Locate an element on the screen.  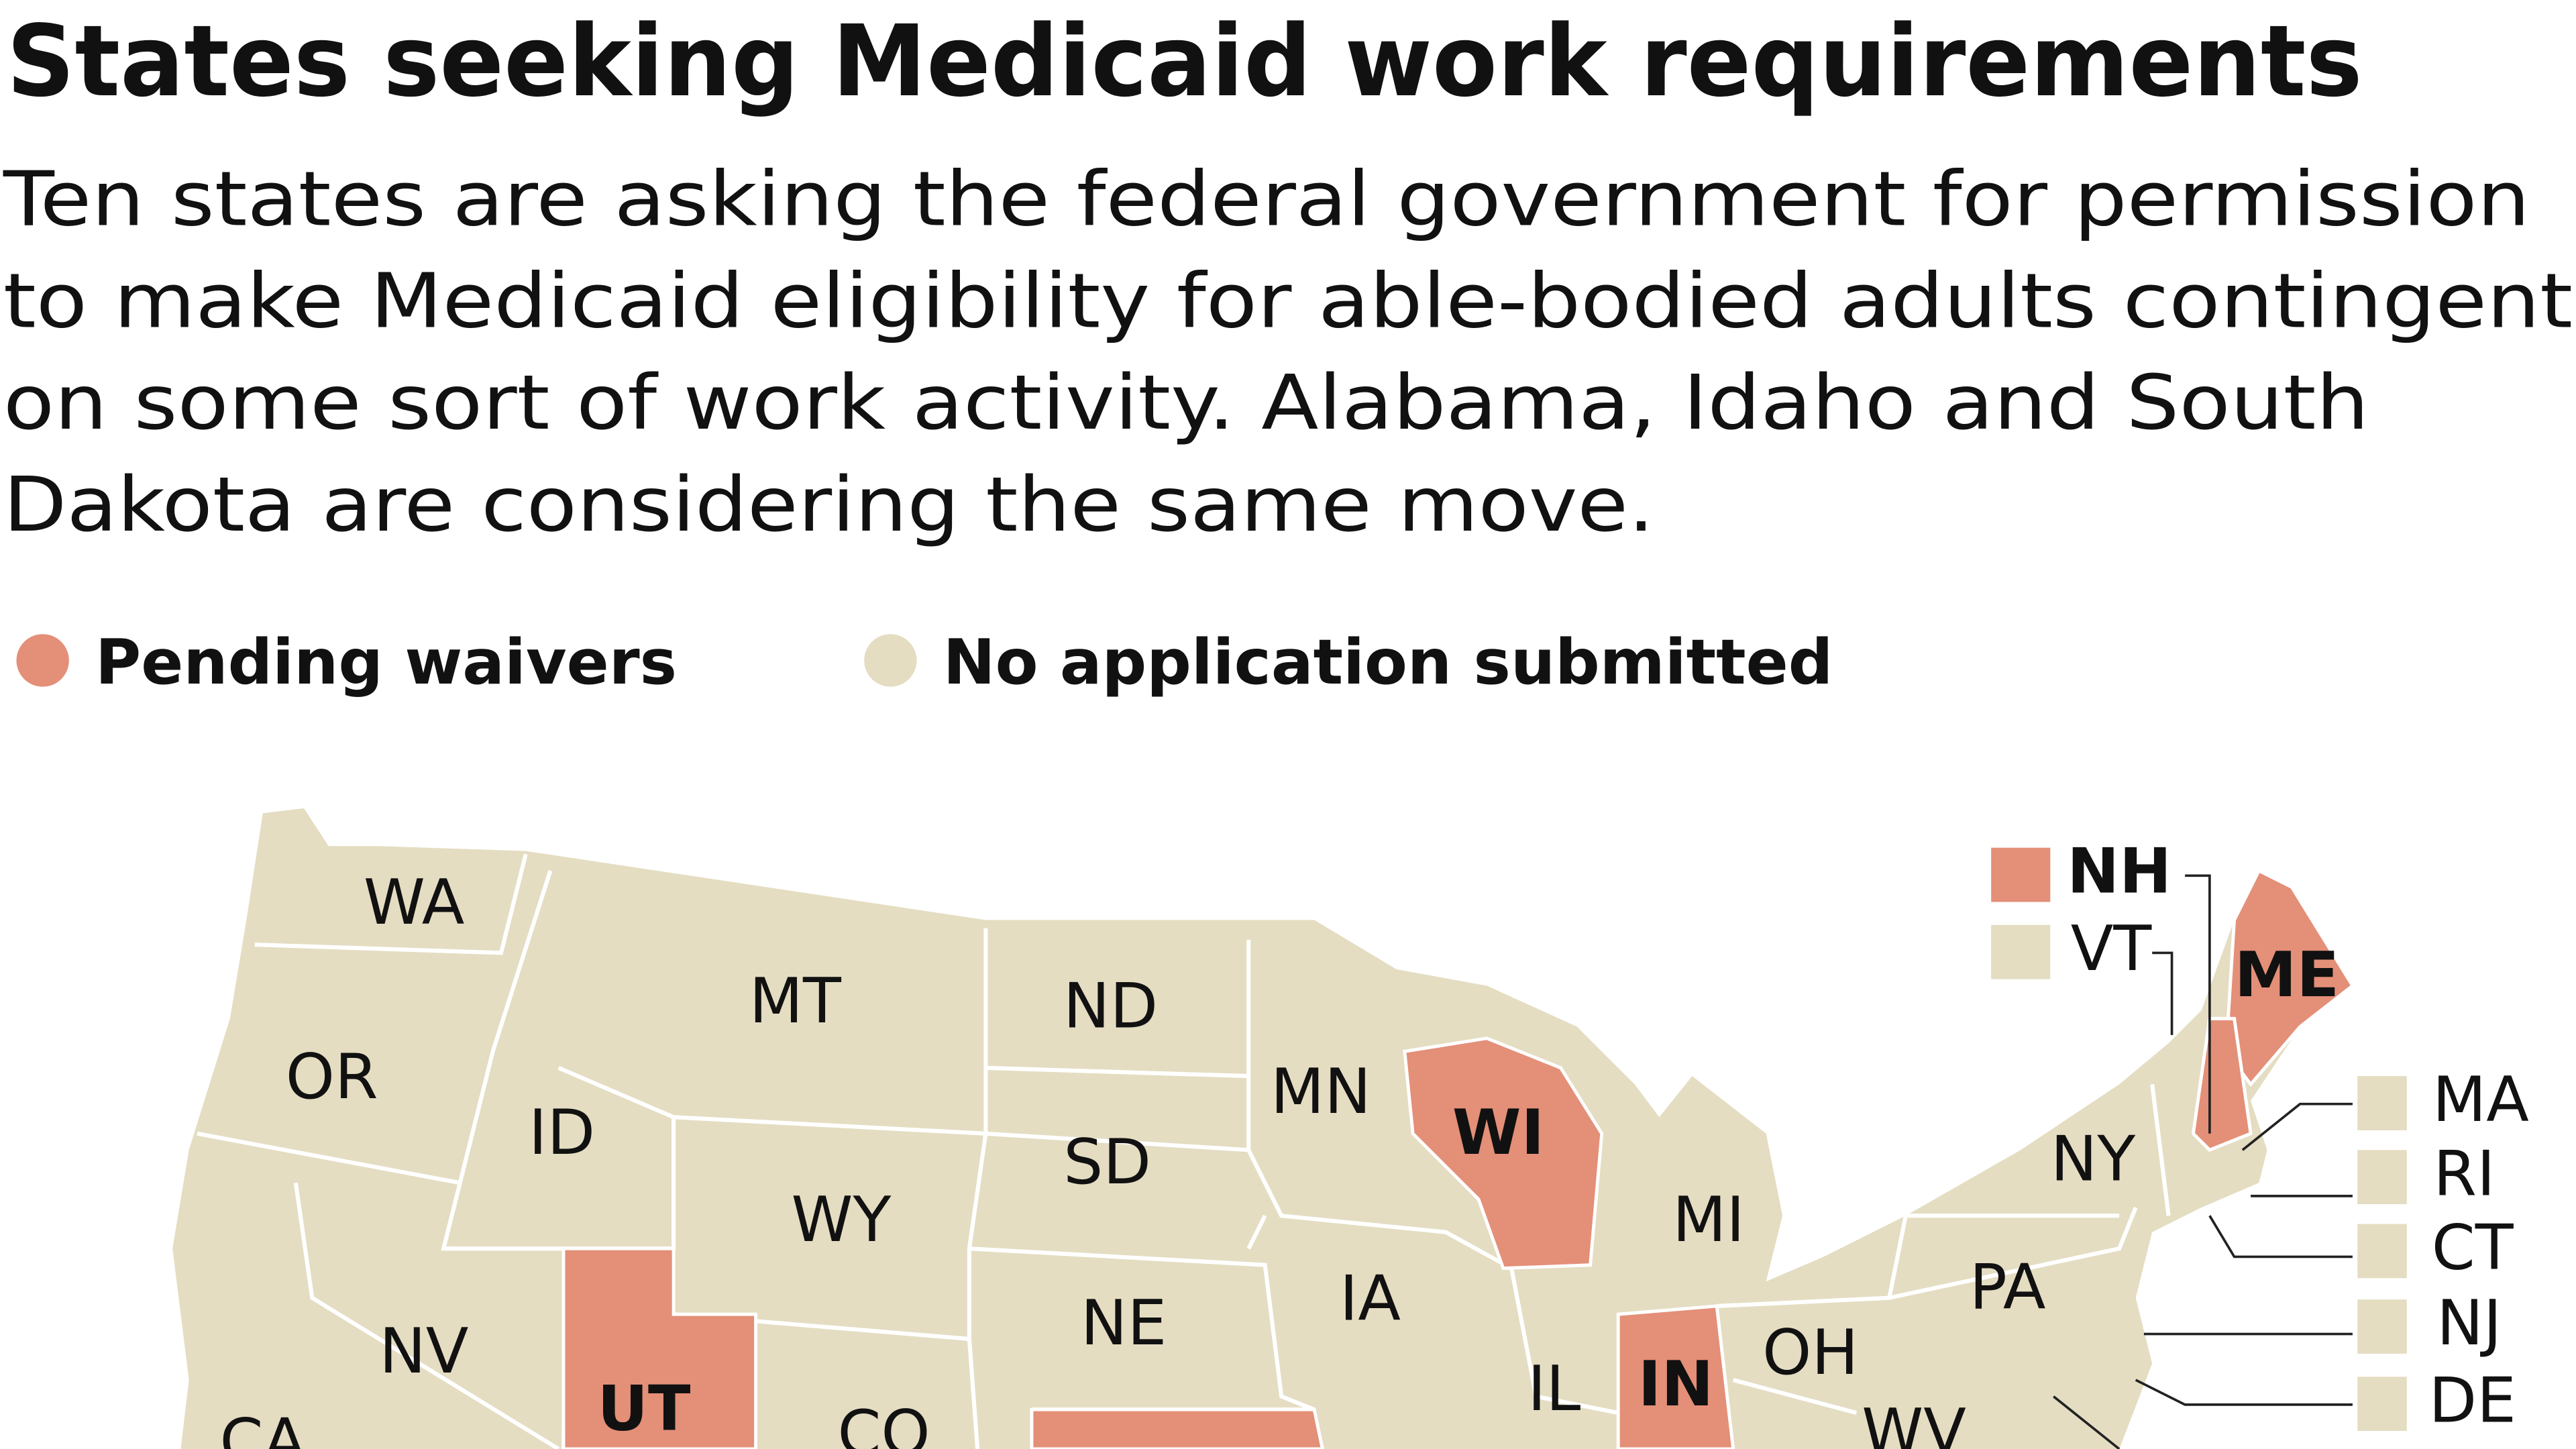
state-label: OR is located at coordinates (332, 1076).